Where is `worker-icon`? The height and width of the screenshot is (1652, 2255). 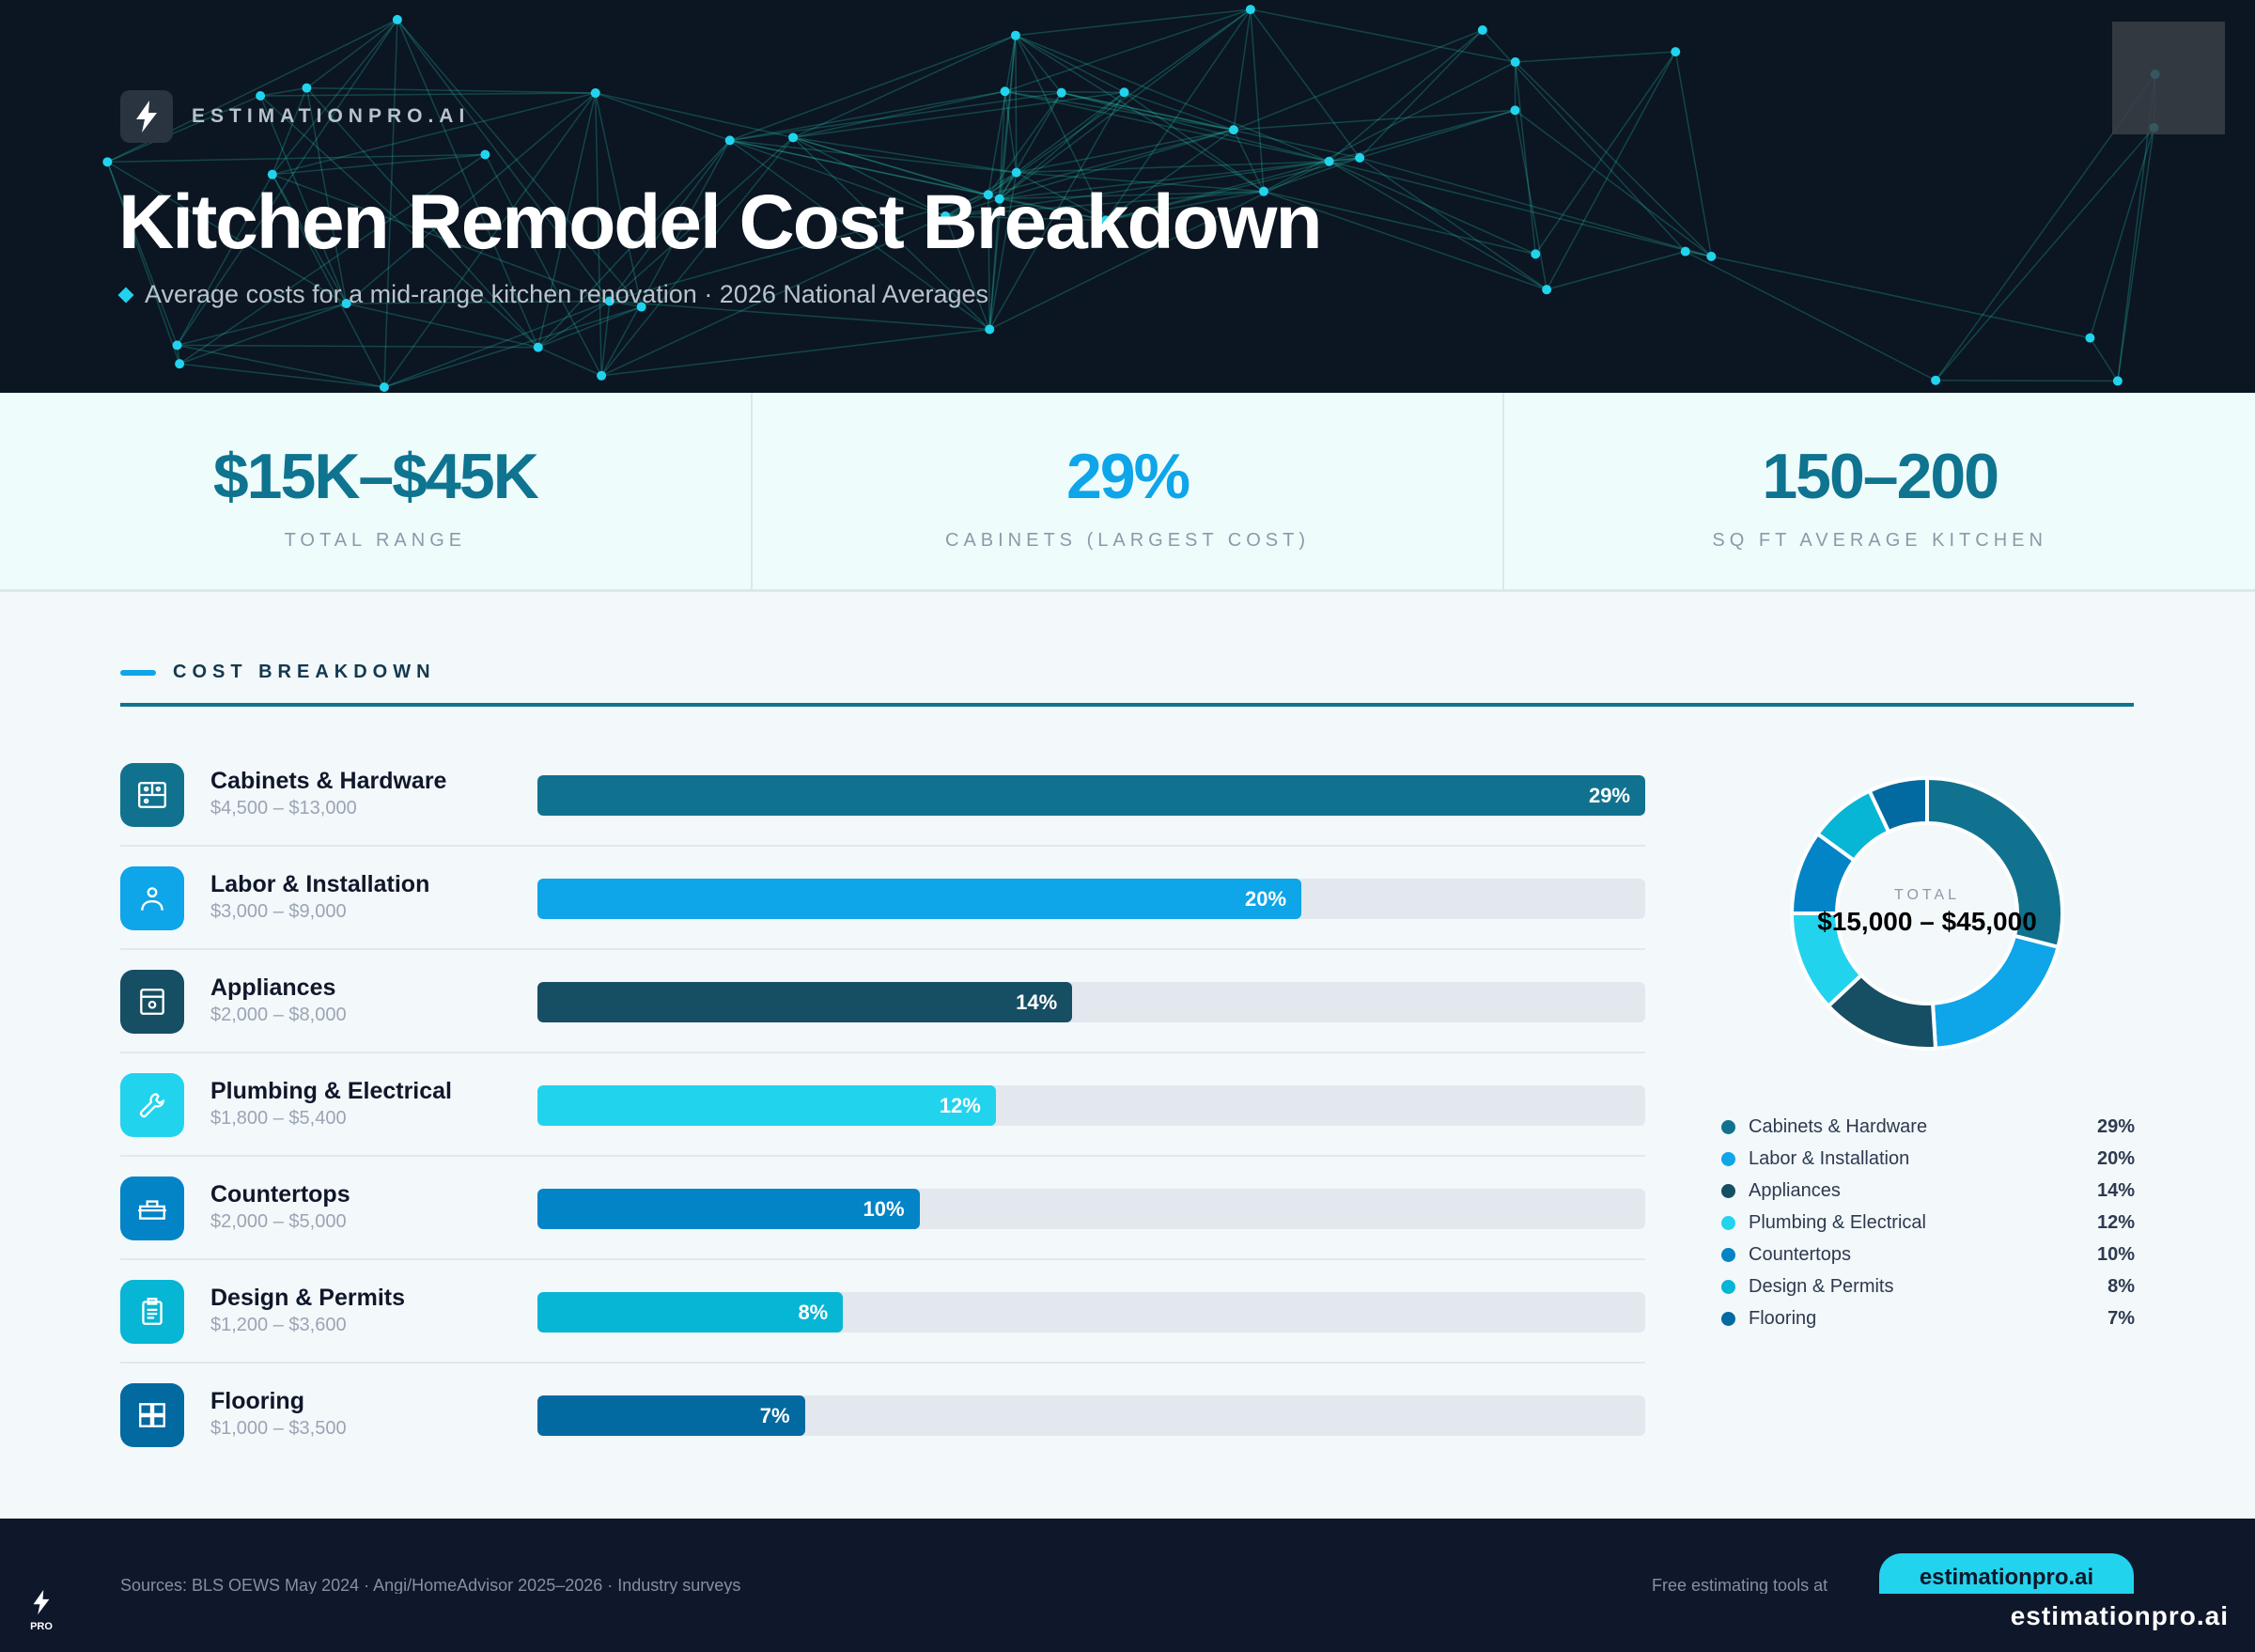
worker-icon is located at coordinates (152, 898).